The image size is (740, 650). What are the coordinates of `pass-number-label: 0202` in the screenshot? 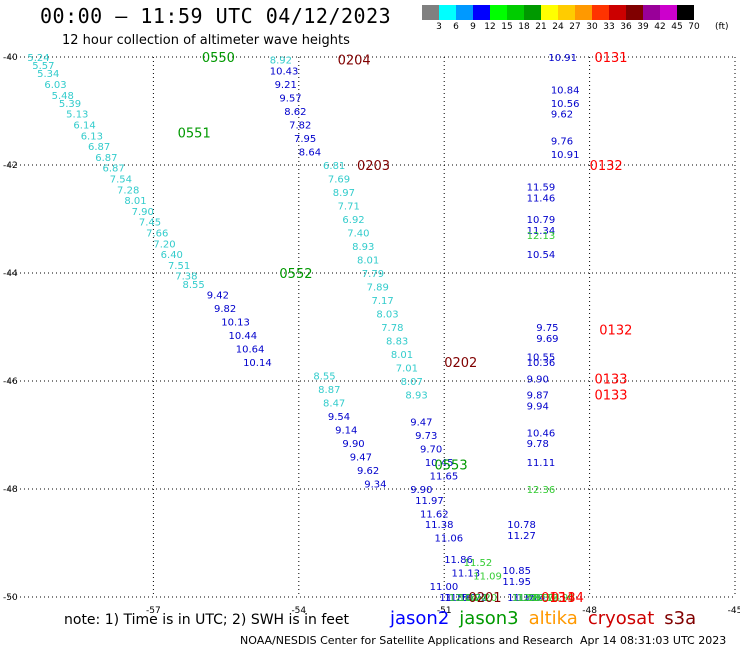 It's located at (460, 363).